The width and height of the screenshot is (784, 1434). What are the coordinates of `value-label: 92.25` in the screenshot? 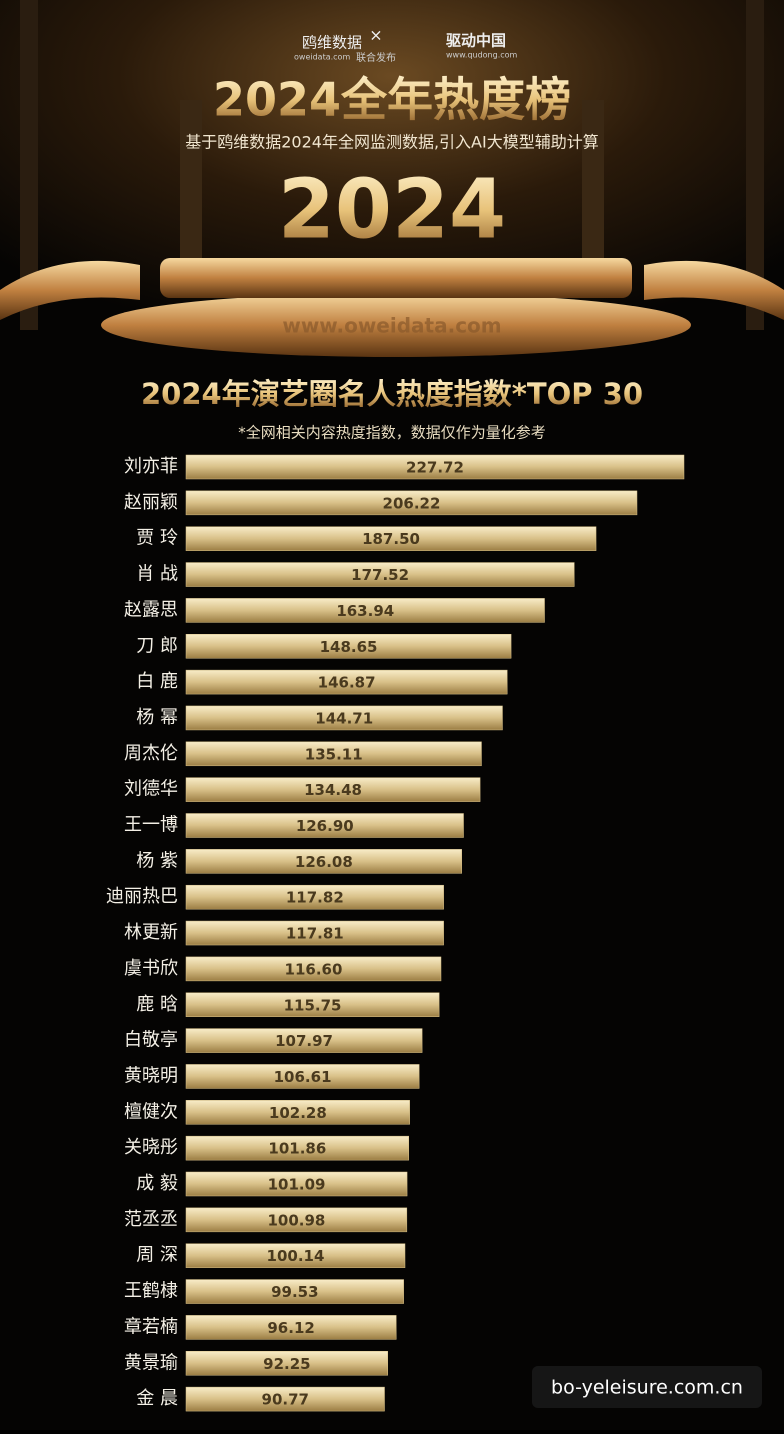 It's located at (286, 1364).